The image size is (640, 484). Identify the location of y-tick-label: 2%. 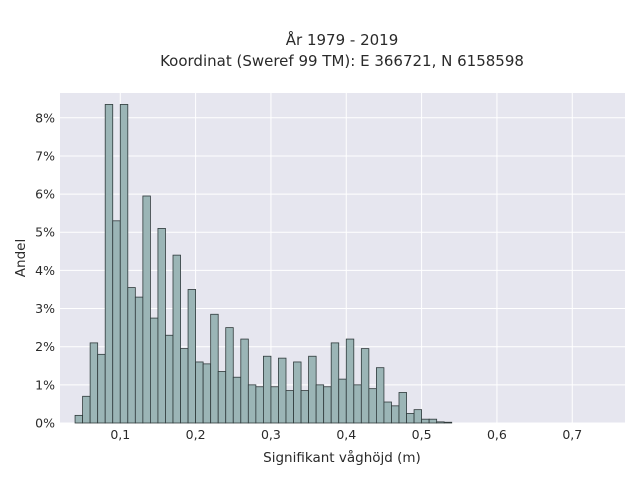
(45, 346).